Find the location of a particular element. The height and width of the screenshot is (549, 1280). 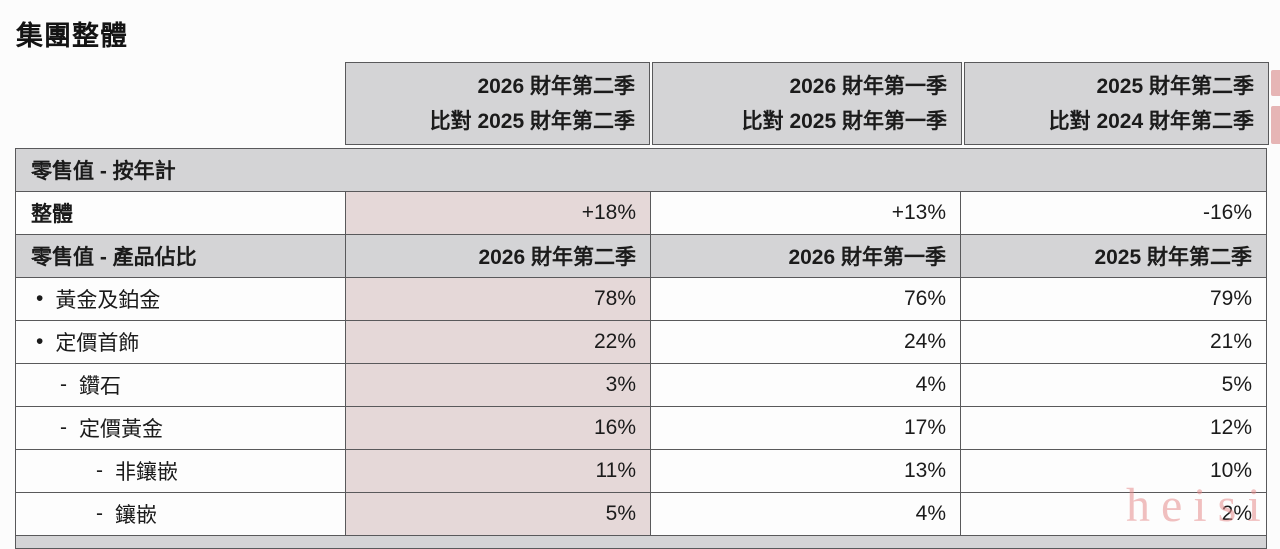

table-row-non-gem-set: - 非鑲嵌 11% 13% 10% is located at coordinates (641, 471).